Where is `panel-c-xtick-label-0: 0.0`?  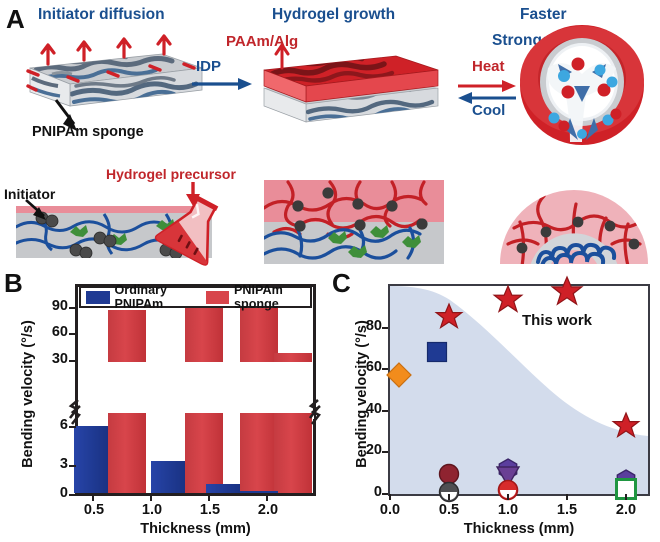 panel-c-xtick-label-0: 0.0 is located at coordinates (390, 510).